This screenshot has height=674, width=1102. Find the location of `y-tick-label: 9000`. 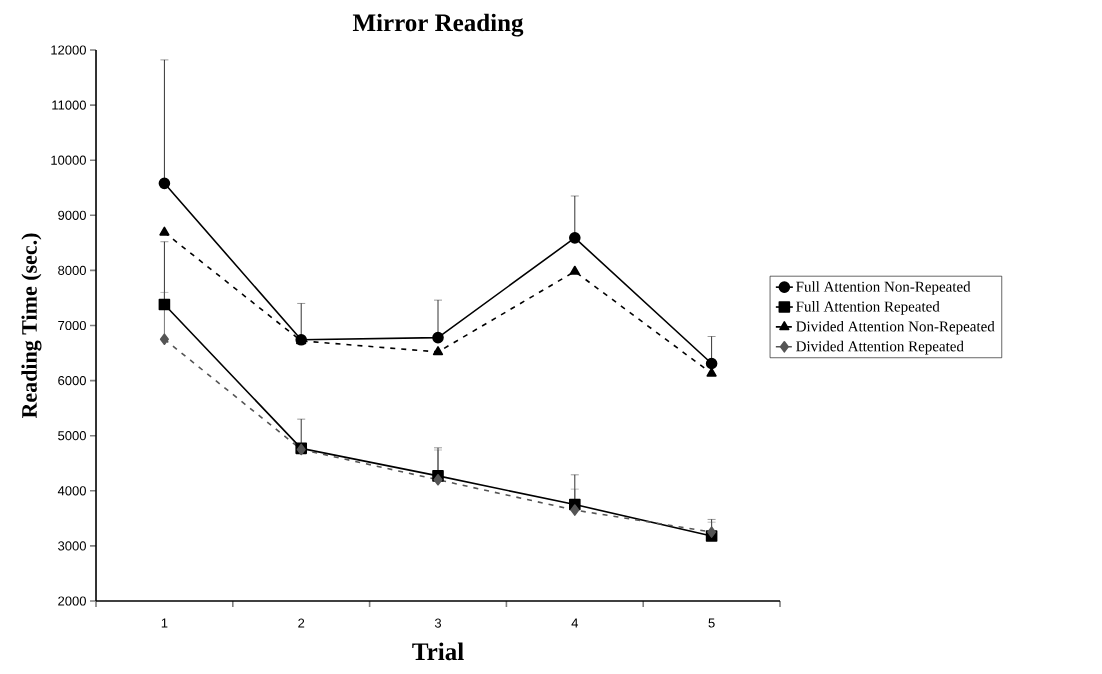

y-tick-label: 9000 is located at coordinates (72, 215).